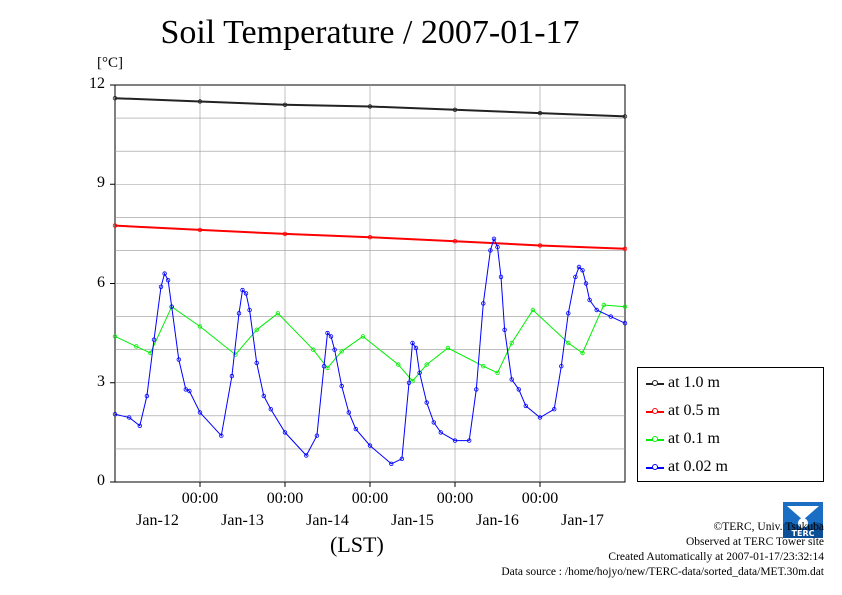  I want to click on y-tick-label: 9, so click(101, 183).